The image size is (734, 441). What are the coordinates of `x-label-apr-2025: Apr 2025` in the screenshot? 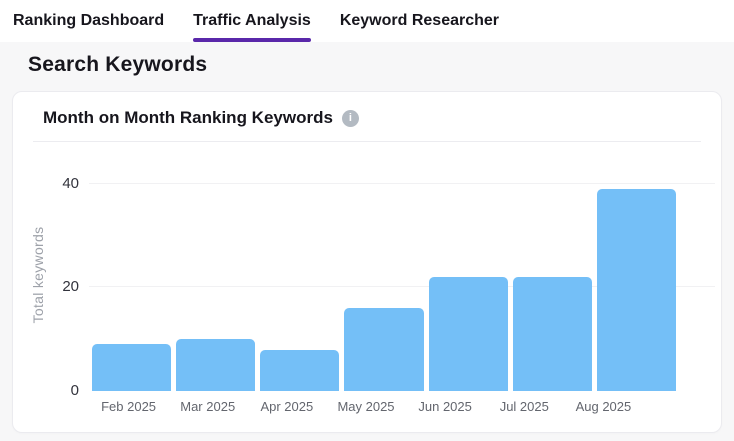 It's located at (287, 406).